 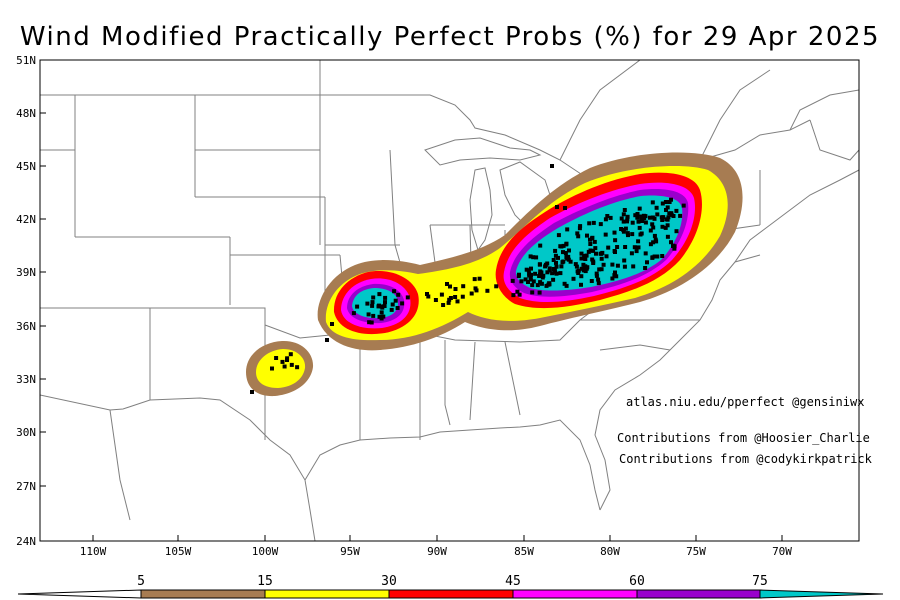 What do you see at coordinates (178, 551) in the screenshot?
I see `lon-tick-label: 105W` at bounding box center [178, 551].